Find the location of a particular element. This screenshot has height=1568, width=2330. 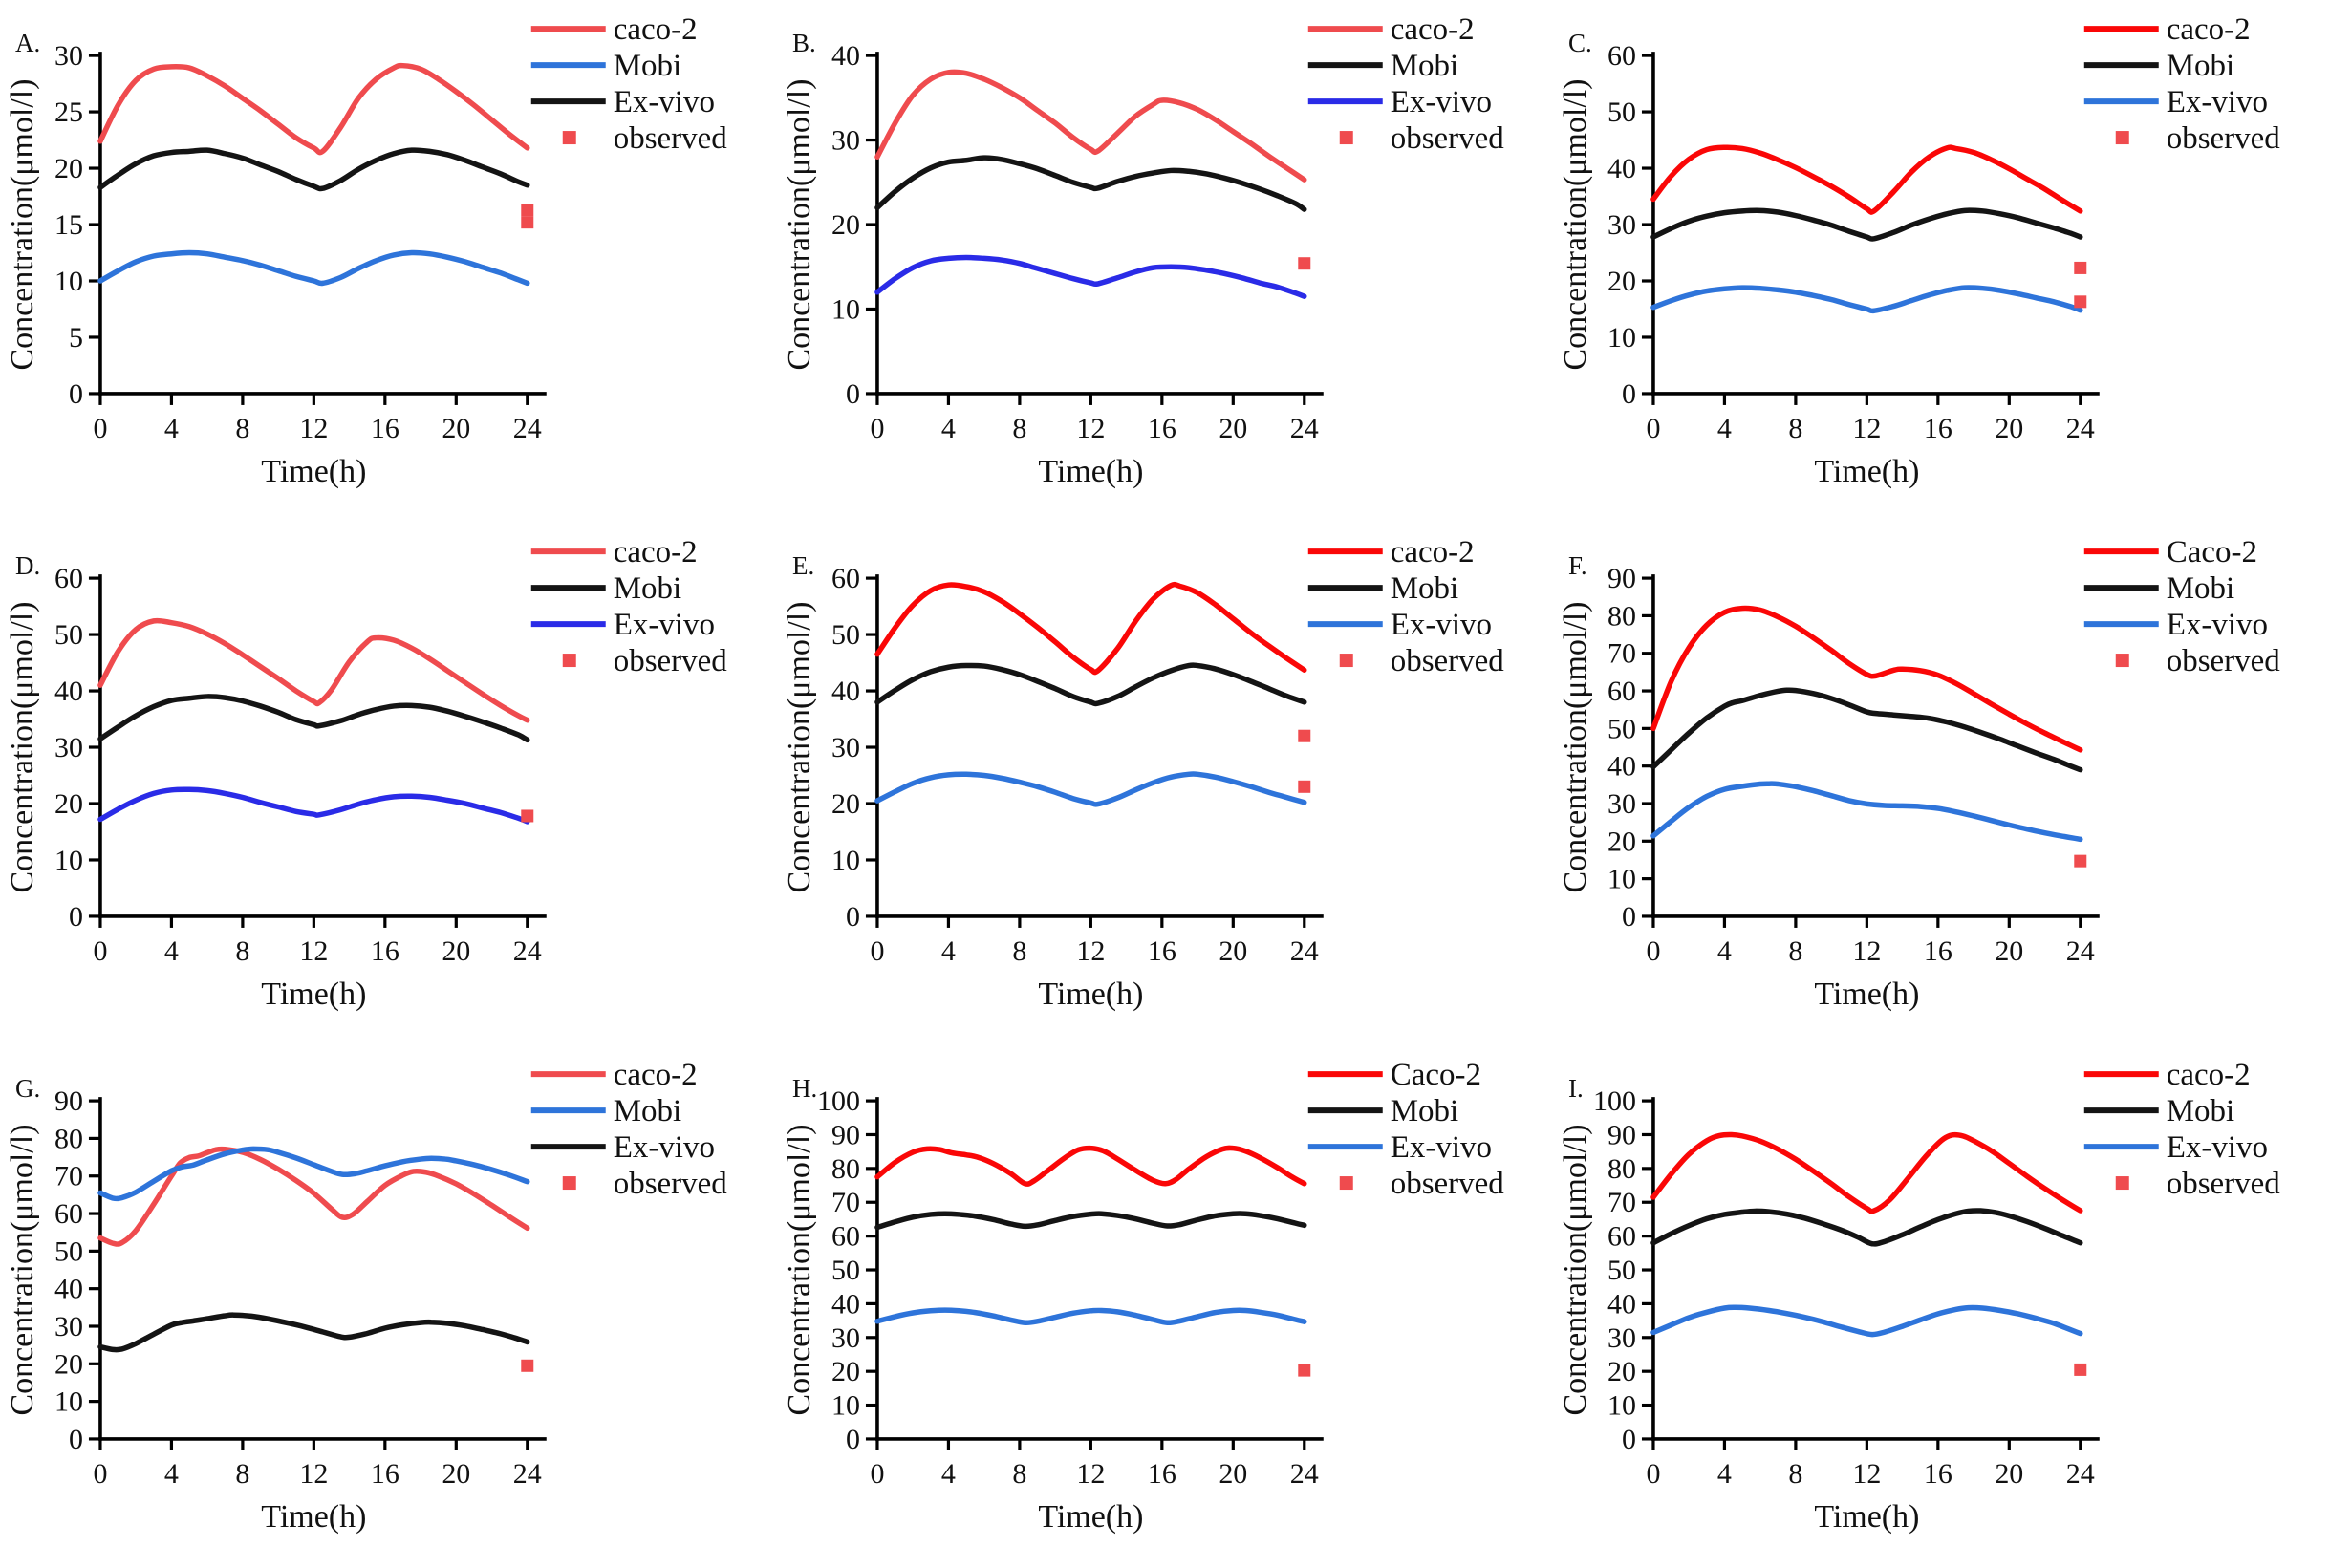

y-tick-label: 50 is located at coordinates (68, 1251).